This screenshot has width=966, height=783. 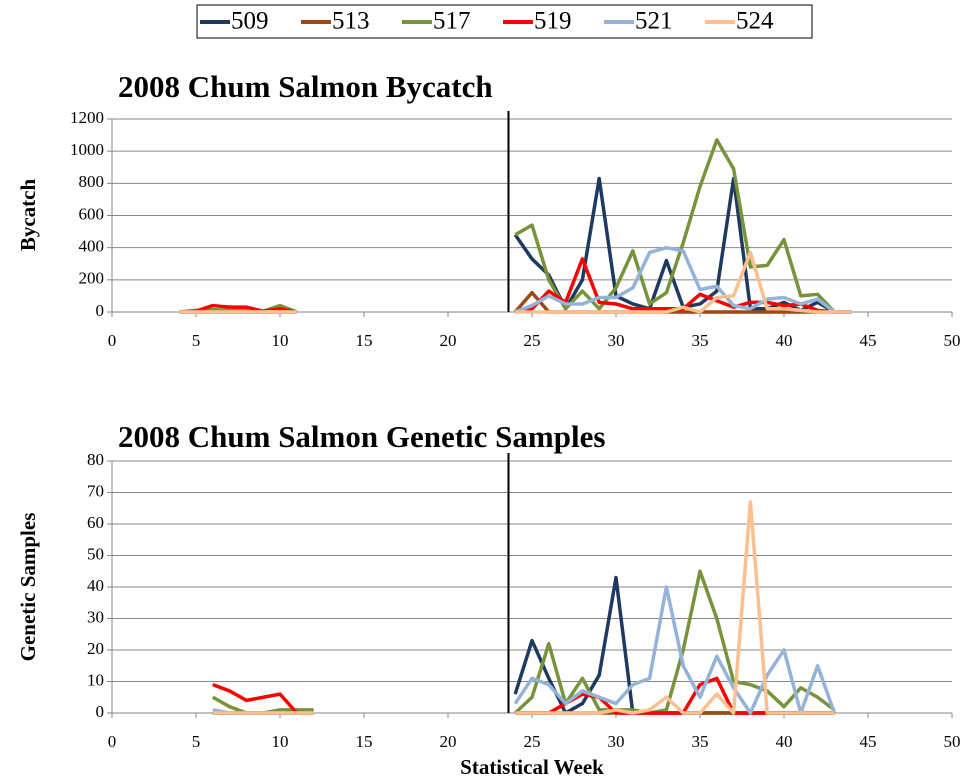 I want to click on y-tick-label: 600, so click(x=92, y=213).